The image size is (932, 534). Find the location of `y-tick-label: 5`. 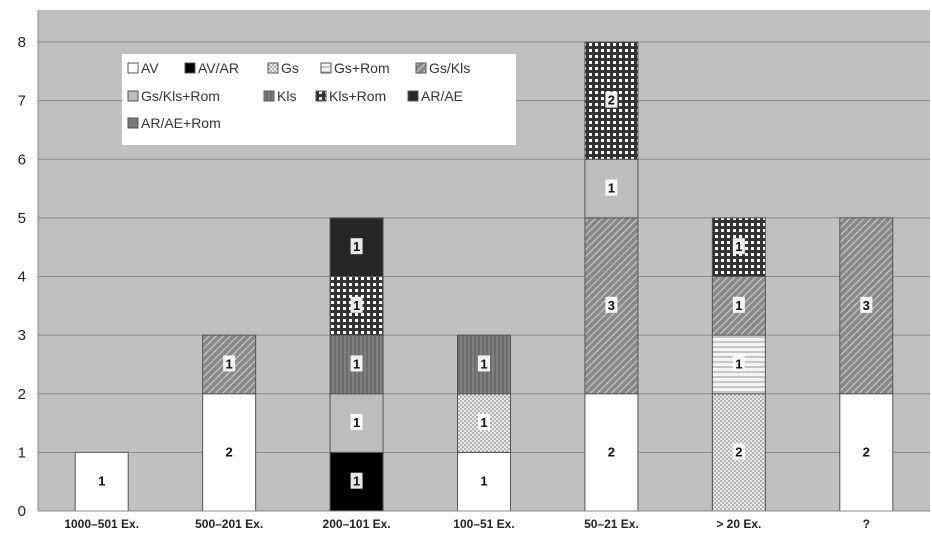

y-tick-label: 5 is located at coordinates (22, 218).